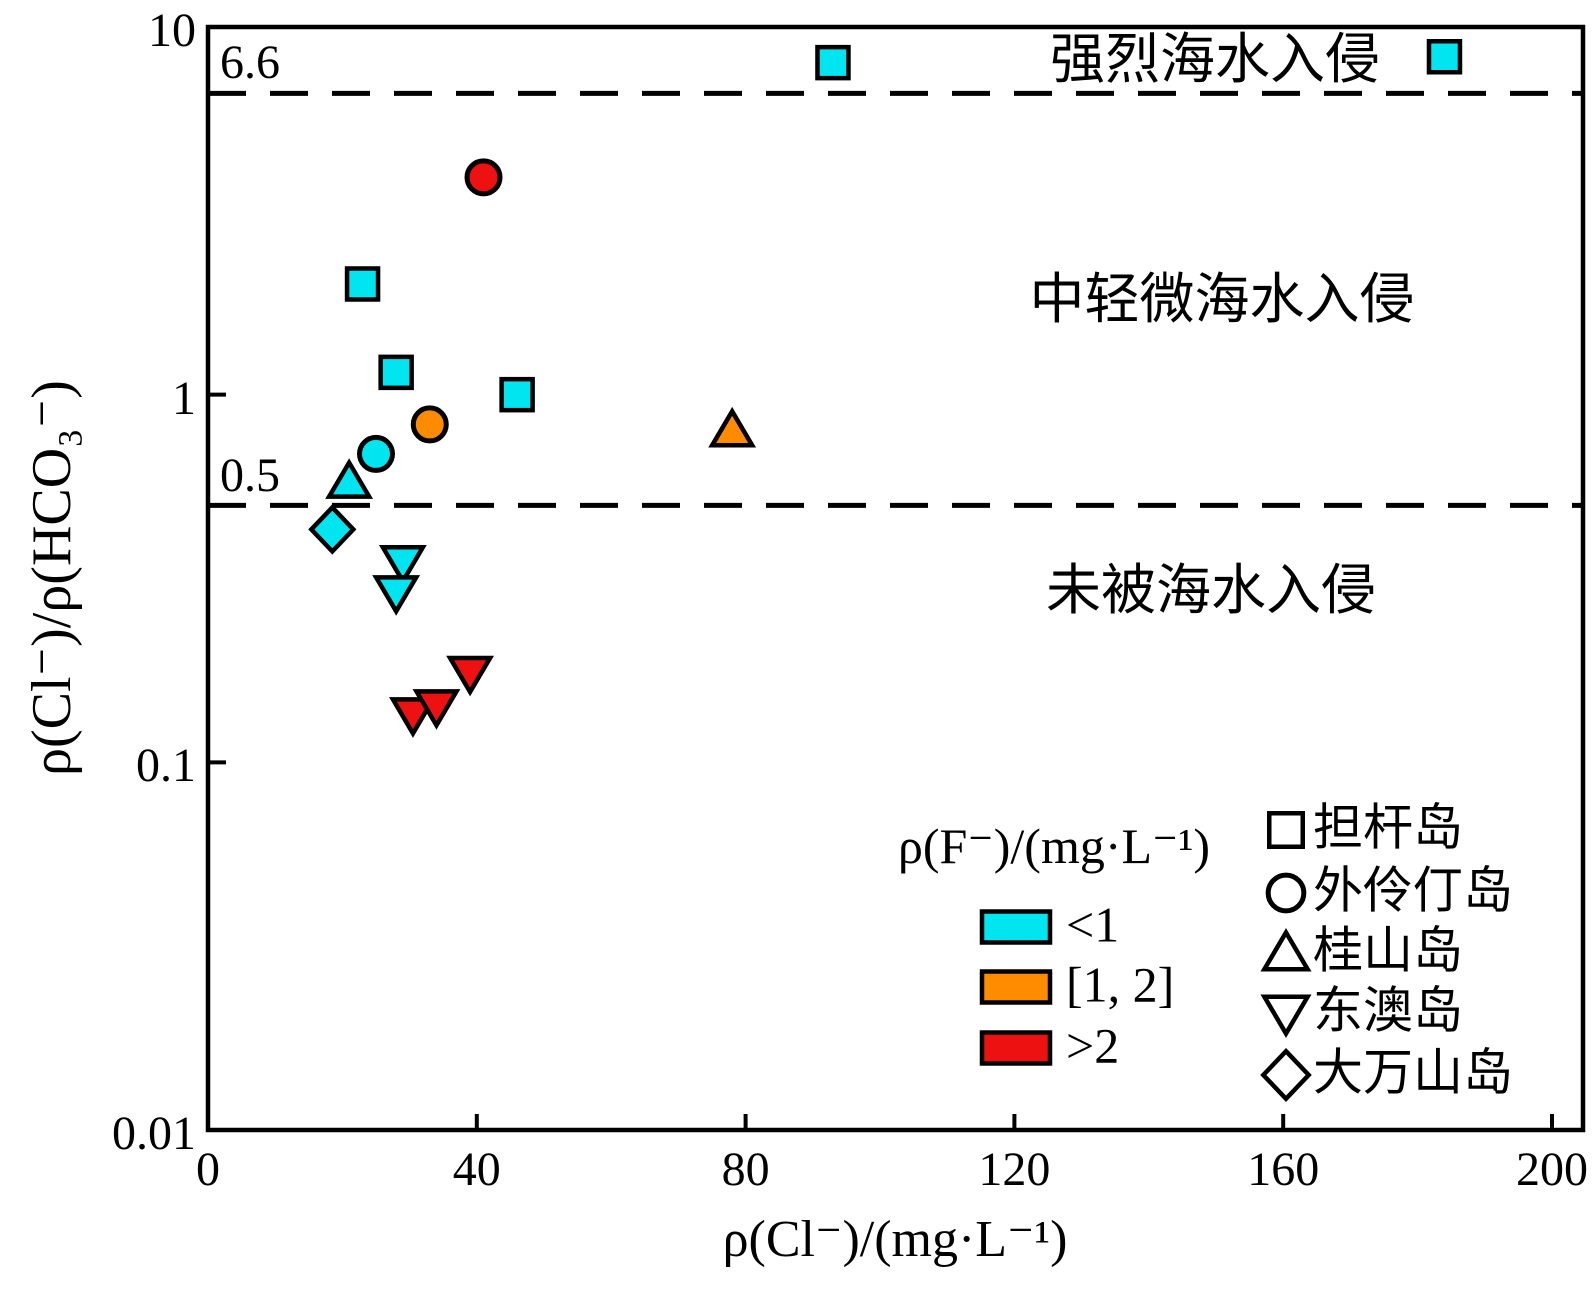 This screenshot has height=1299, width=1594. I want to click on ref-line-label-0-5: 0.5, so click(250, 475).